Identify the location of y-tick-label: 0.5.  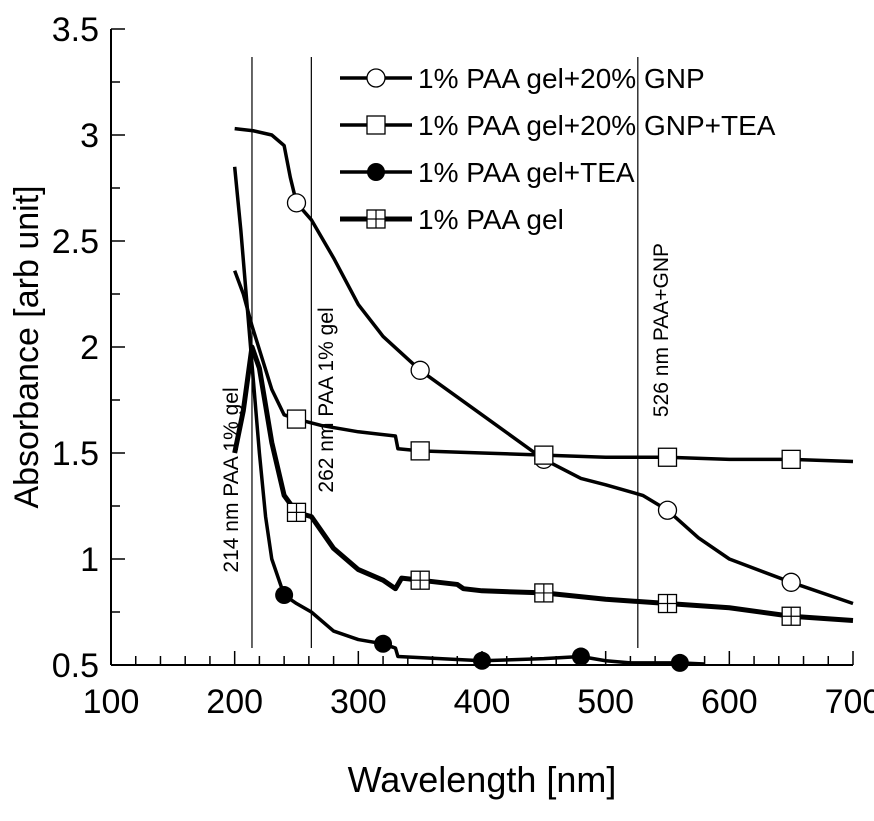
(75, 666).